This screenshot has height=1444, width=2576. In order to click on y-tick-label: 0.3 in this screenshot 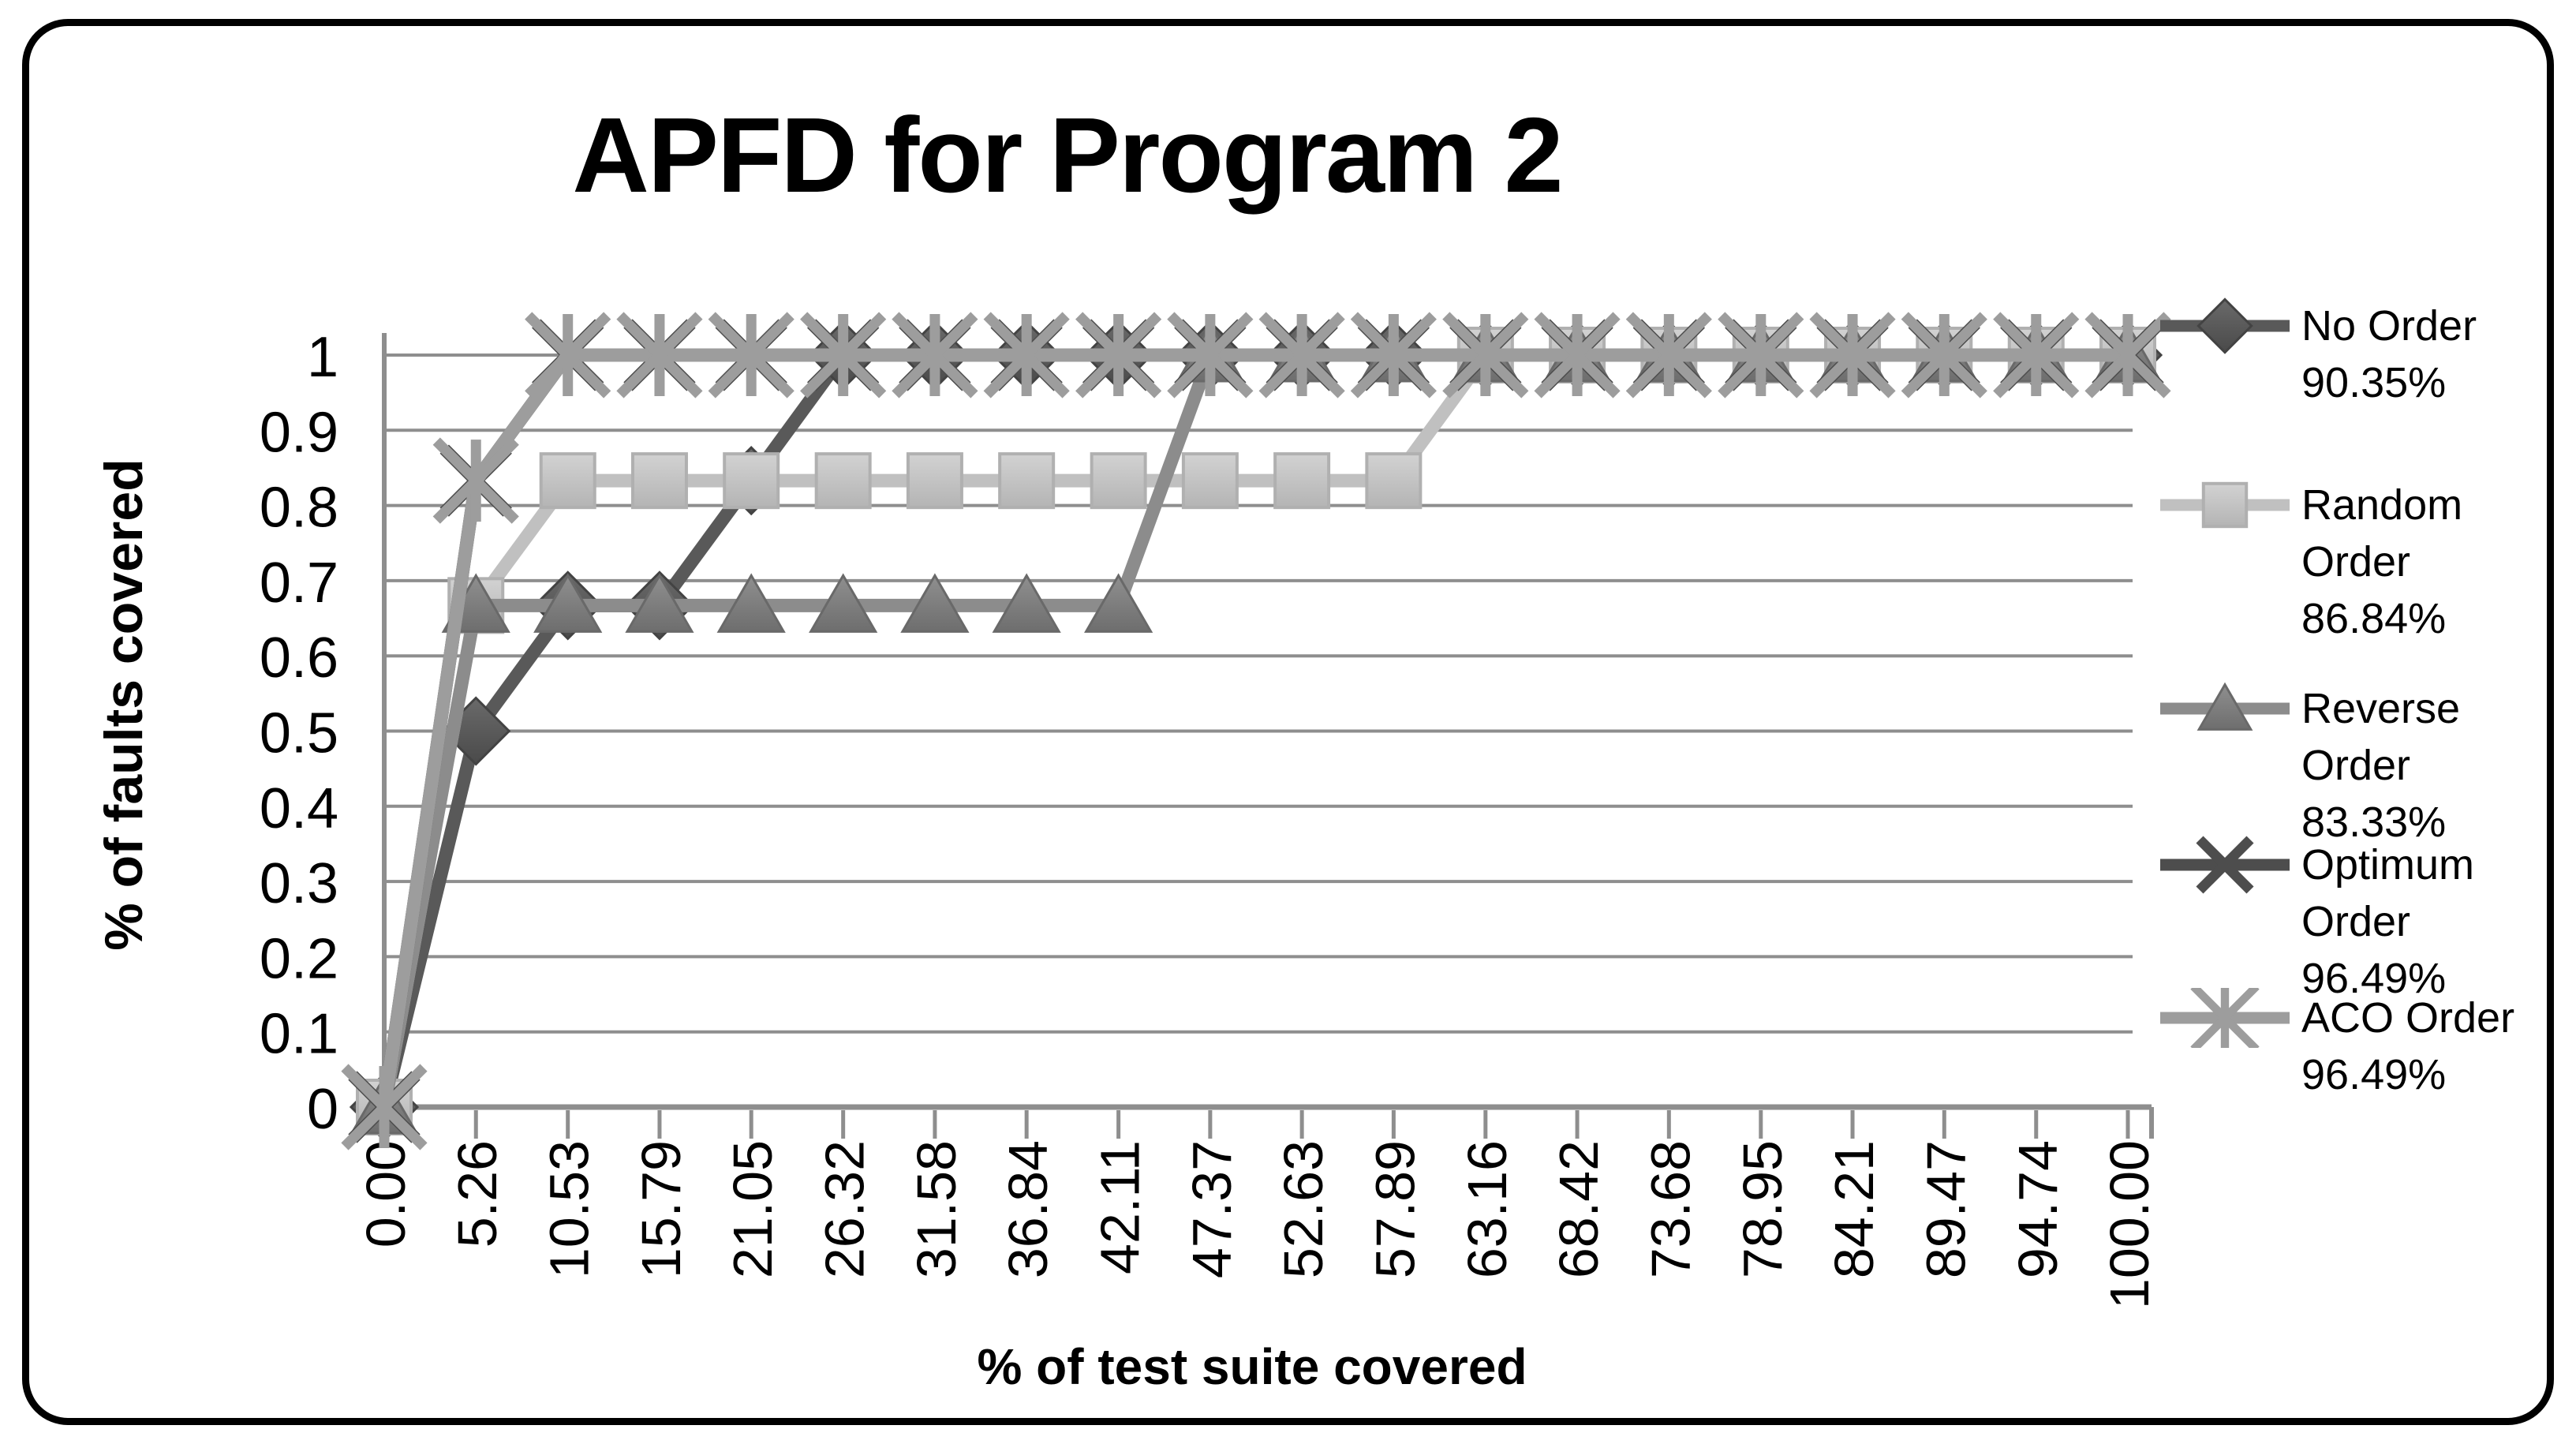, I will do `click(299, 883)`.